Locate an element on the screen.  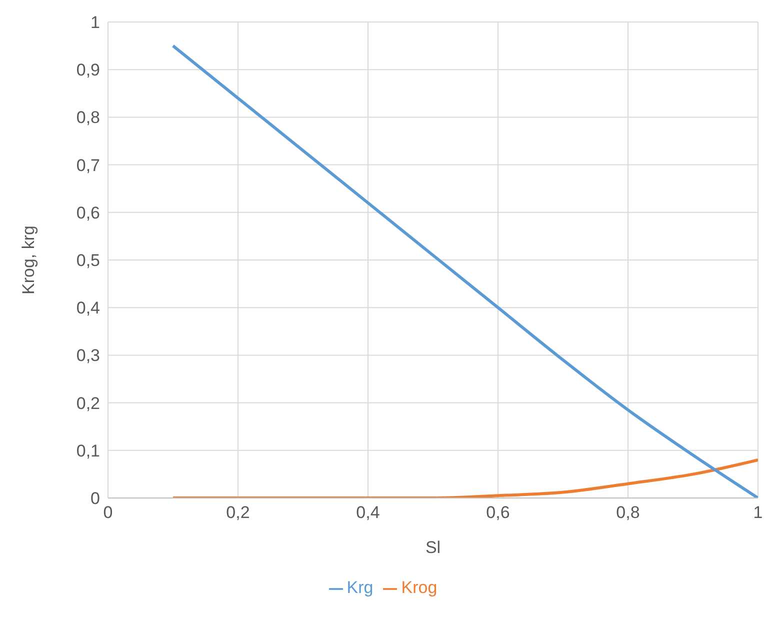
y-tick-label: 0,7 is located at coordinates (88, 165).